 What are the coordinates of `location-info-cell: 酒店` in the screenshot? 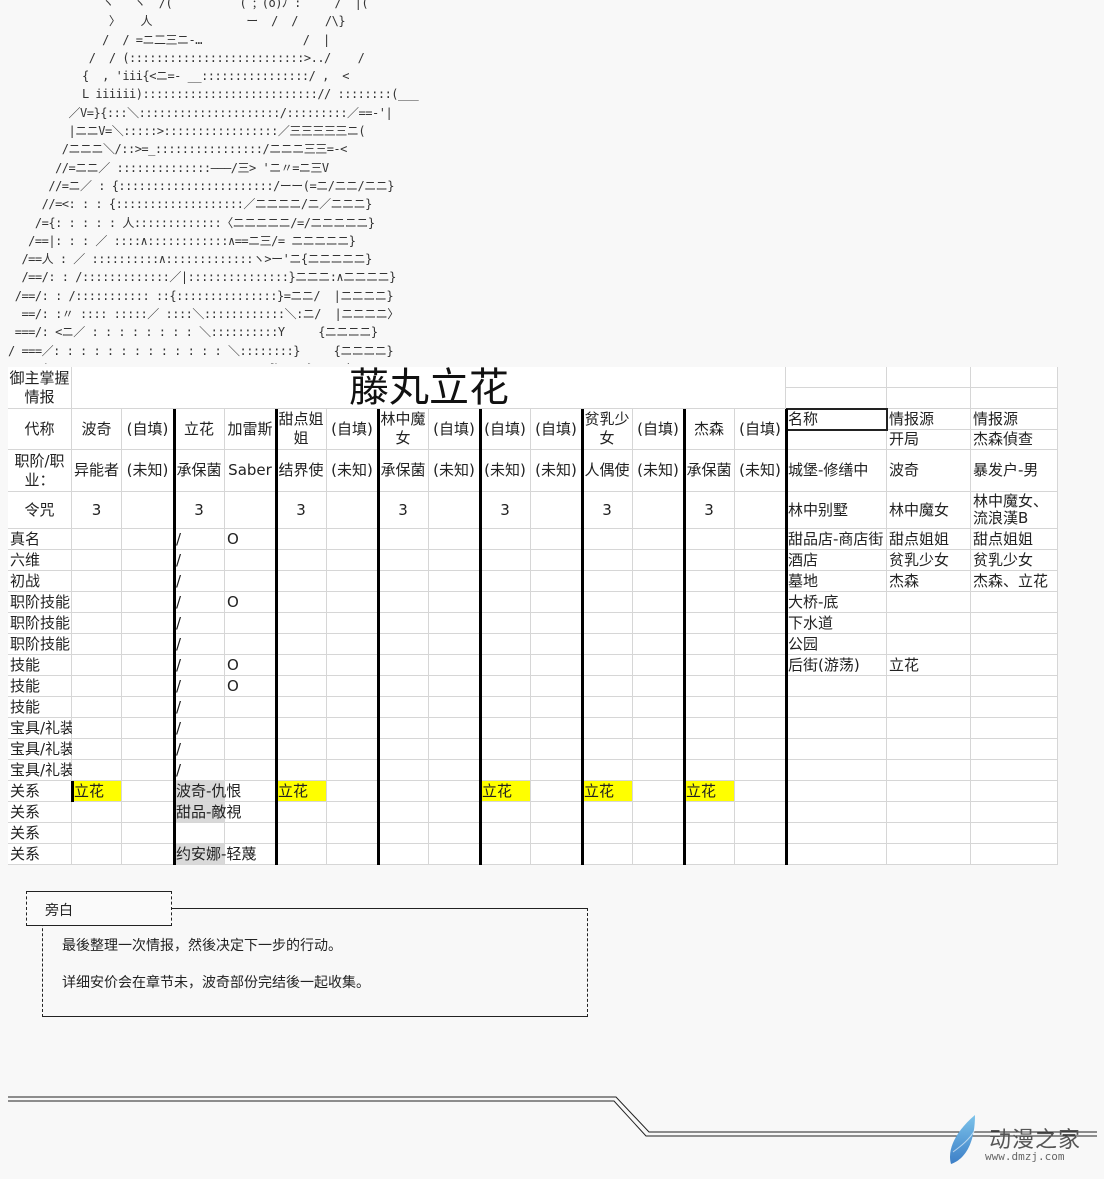 It's located at (836, 560).